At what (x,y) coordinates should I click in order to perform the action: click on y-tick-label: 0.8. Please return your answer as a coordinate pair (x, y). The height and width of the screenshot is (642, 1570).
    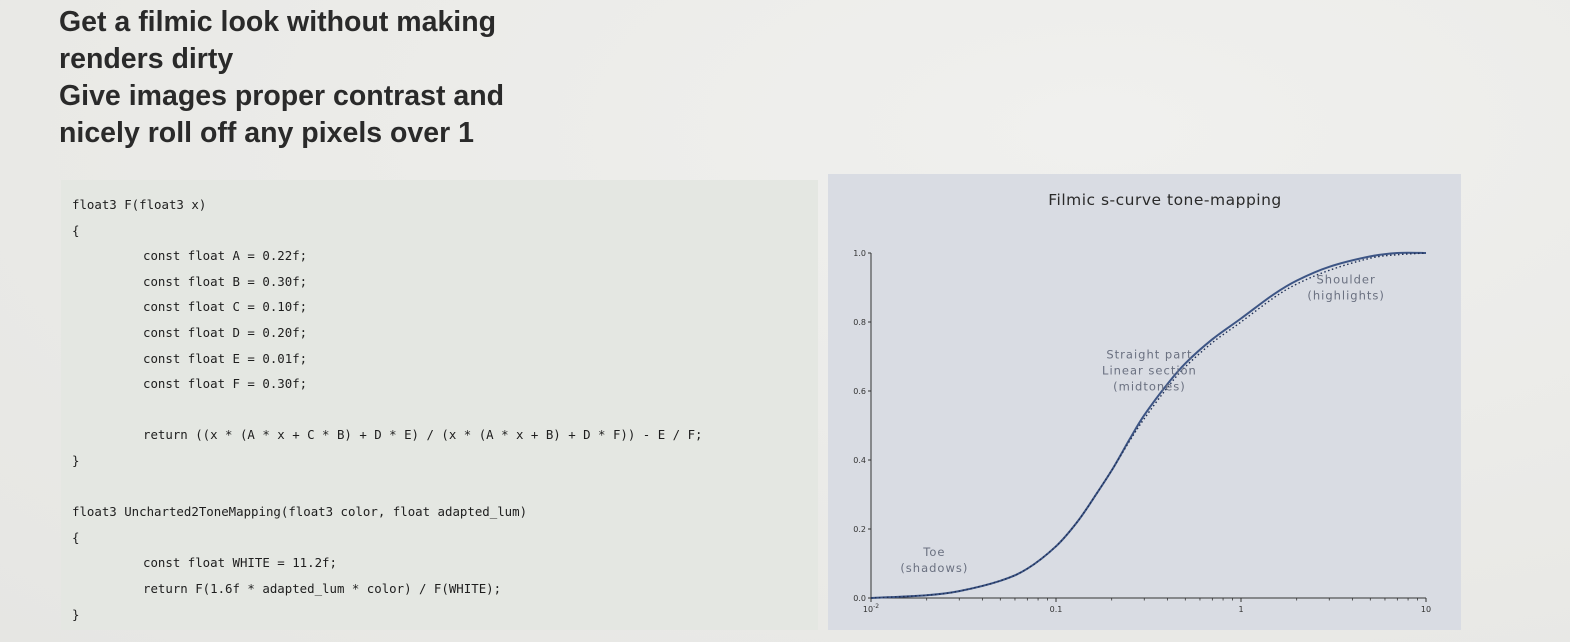
    Looking at the image, I should click on (859, 322).